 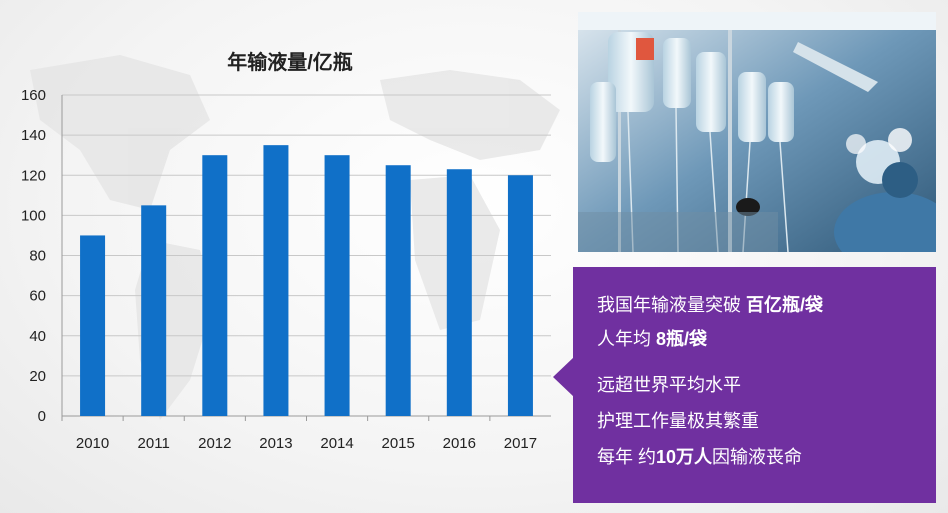 I want to click on y-tick-label: 0, so click(x=42, y=416).